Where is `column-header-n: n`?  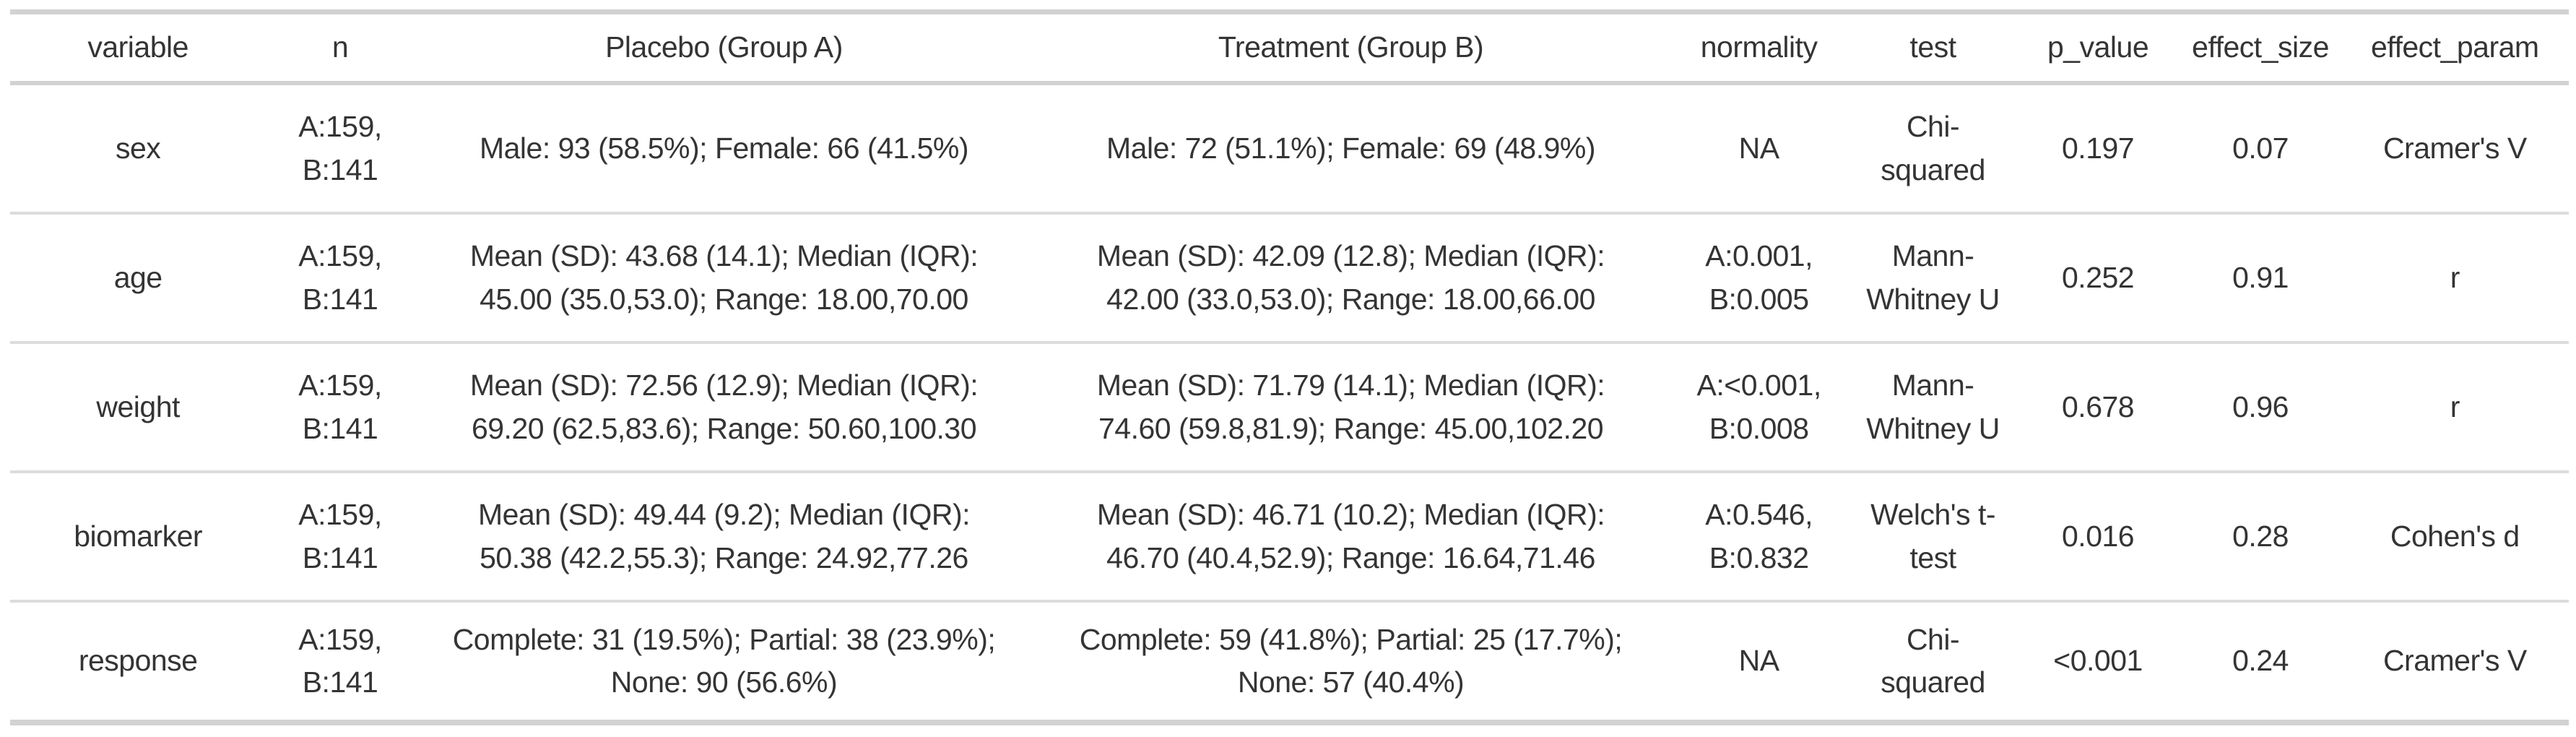
column-header-n: n is located at coordinates (340, 47).